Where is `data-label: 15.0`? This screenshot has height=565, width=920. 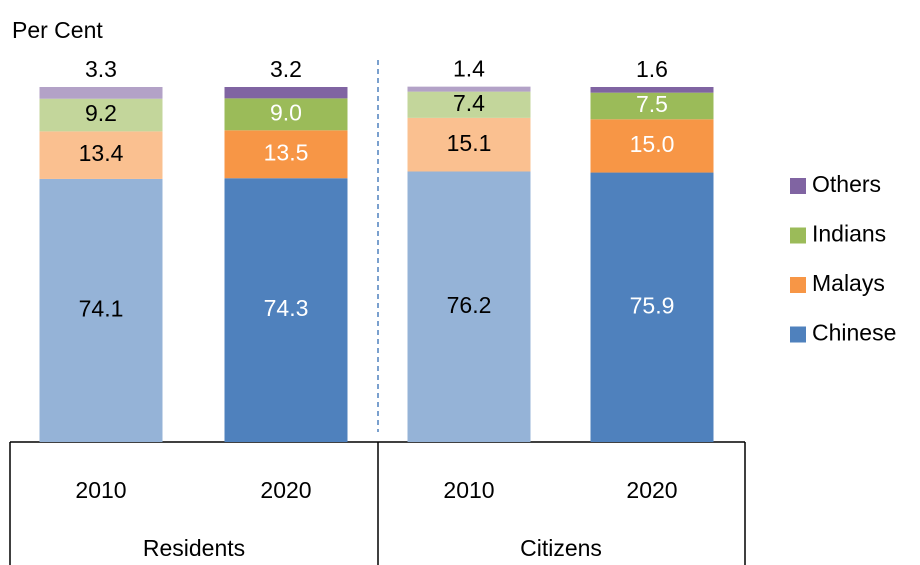 data-label: 15.0 is located at coordinates (652, 144).